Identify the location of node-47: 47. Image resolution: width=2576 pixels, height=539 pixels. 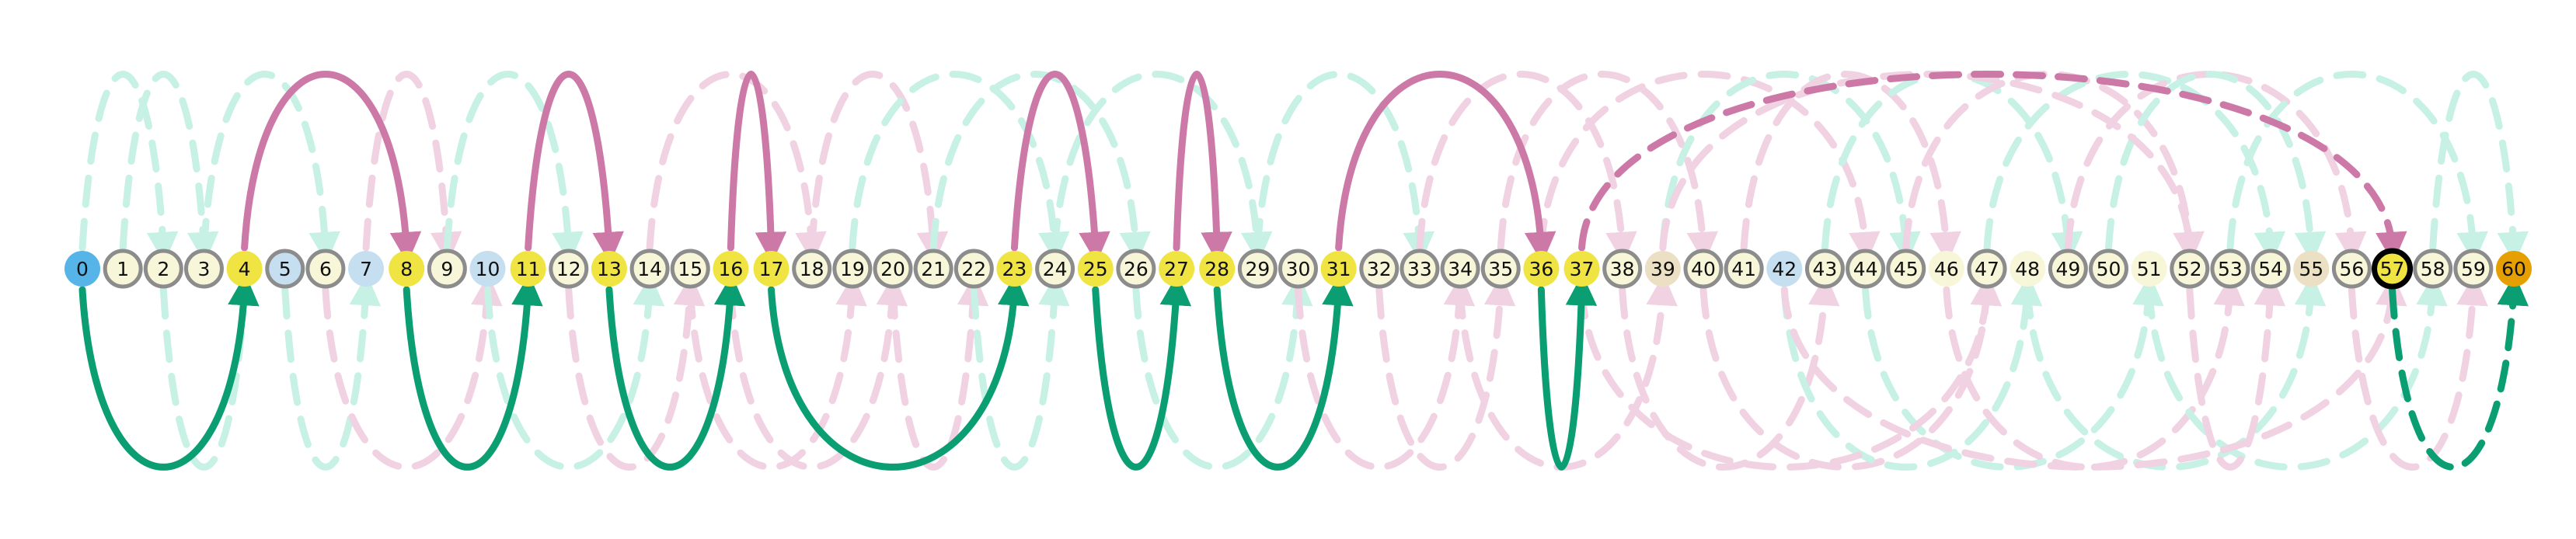
(1987, 269).